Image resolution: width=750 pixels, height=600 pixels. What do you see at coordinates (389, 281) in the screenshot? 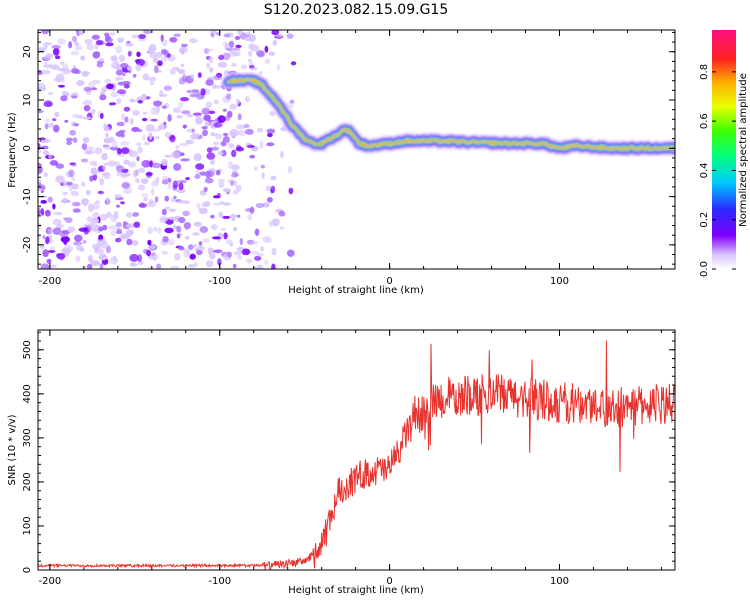
I see `x-tick-label: 0` at bounding box center [389, 281].